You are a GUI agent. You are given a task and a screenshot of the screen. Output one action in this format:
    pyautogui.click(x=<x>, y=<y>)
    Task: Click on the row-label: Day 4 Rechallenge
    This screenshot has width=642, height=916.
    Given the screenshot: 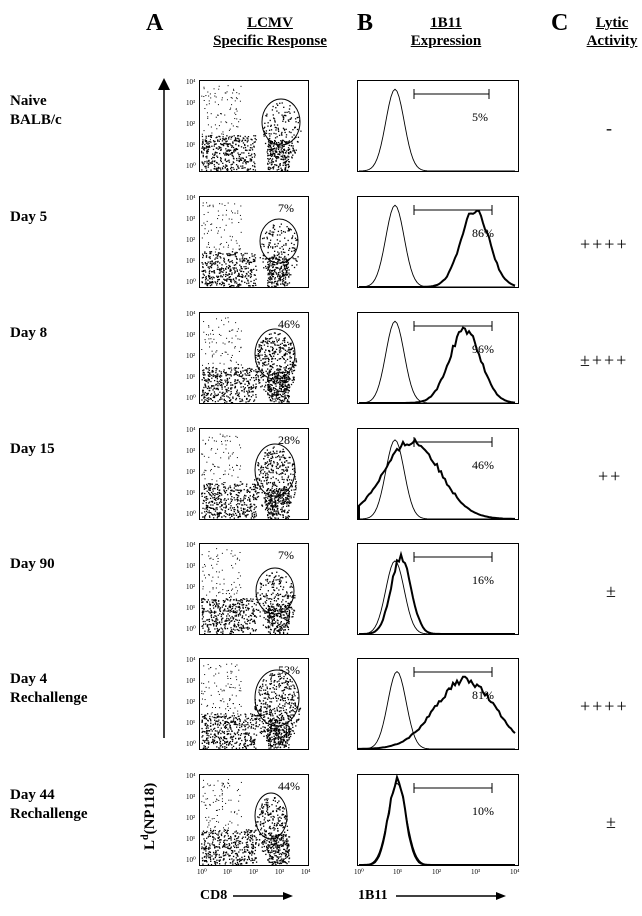 What is the action you would take?
    pyautogui.click(x=48, y=689)
    